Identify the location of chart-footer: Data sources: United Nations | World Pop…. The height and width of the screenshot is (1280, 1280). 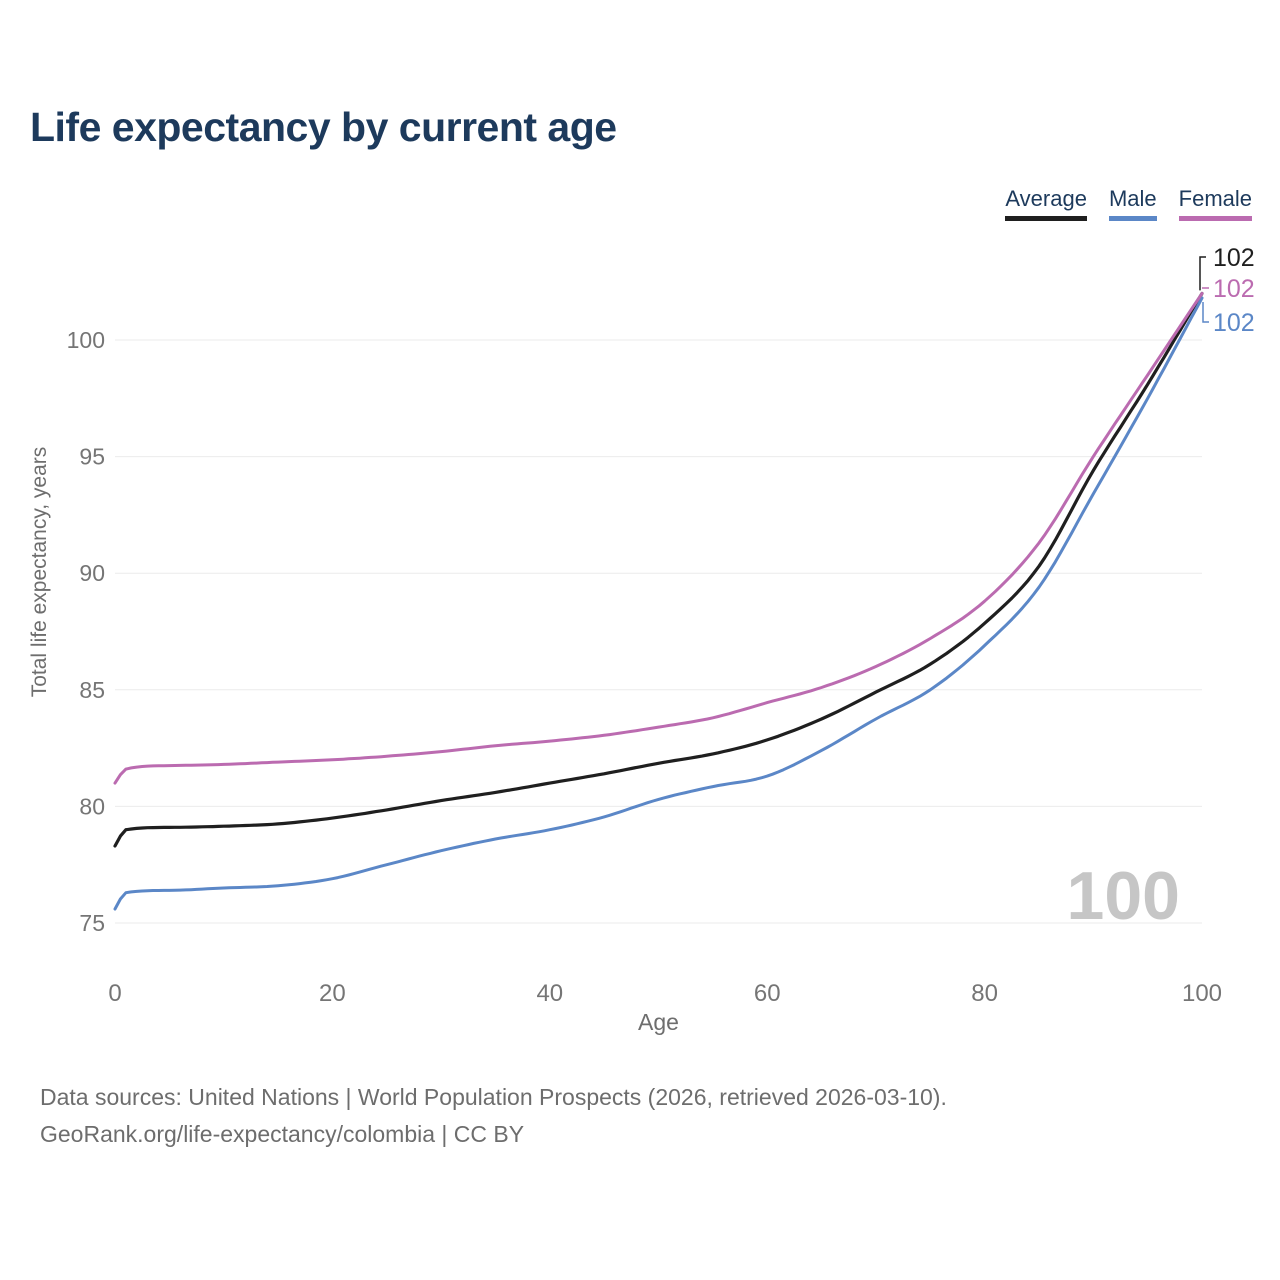
(493, 1116).